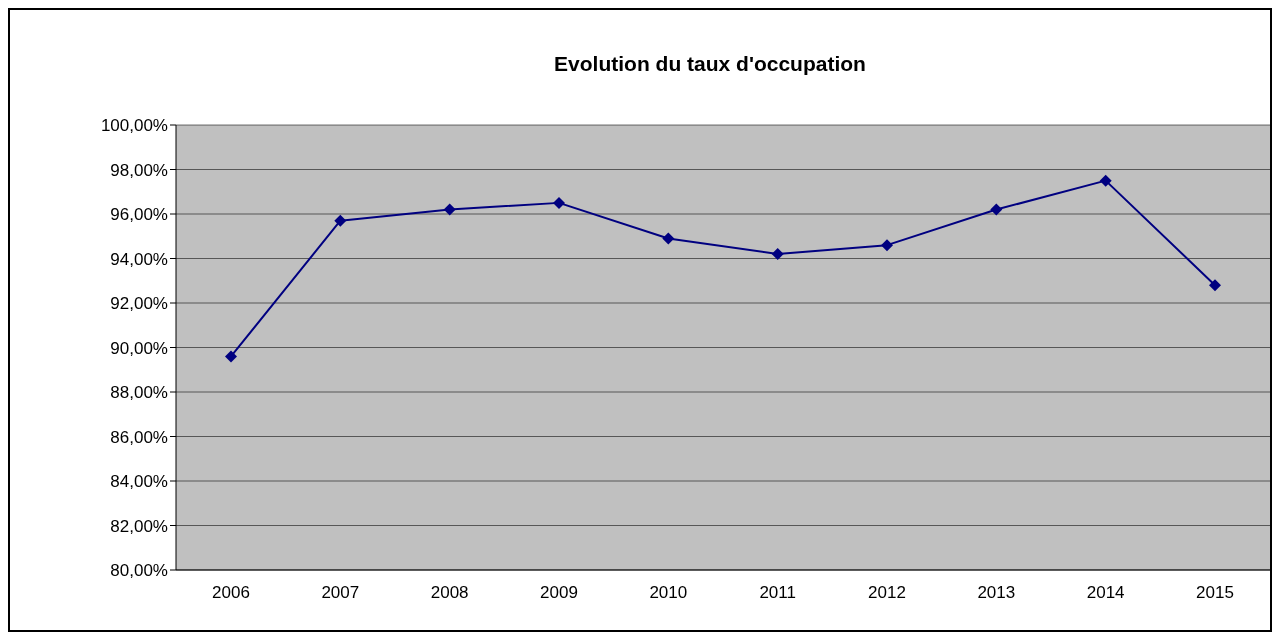 This screenshot has width=1284, height=642. What do you see at coordinates (134, 126) in the screenshot?
I see `y-tick-label: 100,00%` at bounding box center [134, 126].